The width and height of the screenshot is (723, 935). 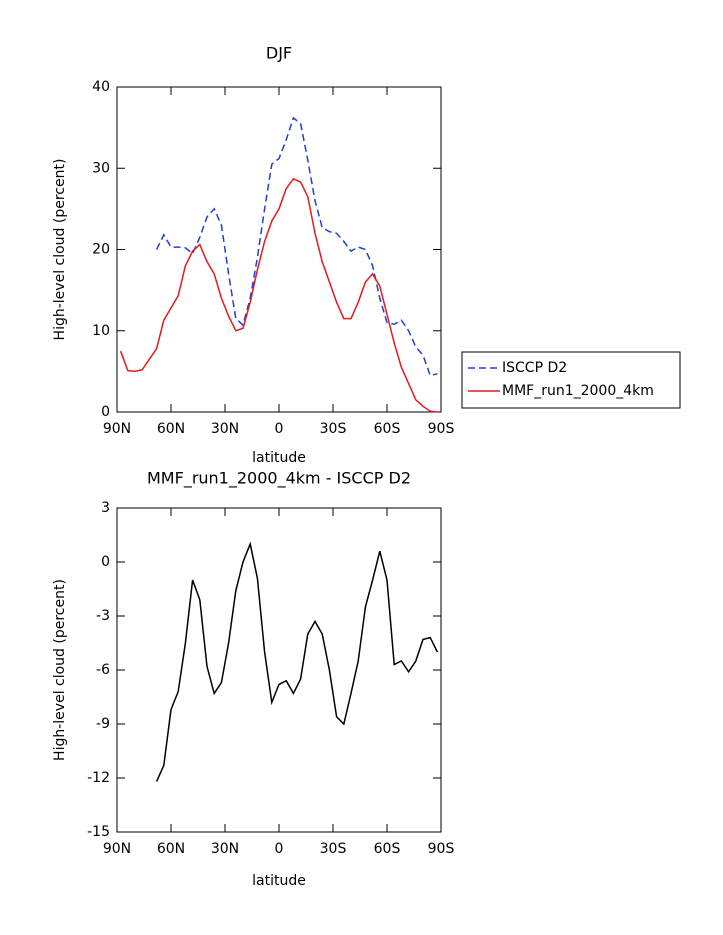 What do you see at coordinates (98, 832) in the screenshot?
I see `y-tick-label: -15` at bounding box center [98, 832].